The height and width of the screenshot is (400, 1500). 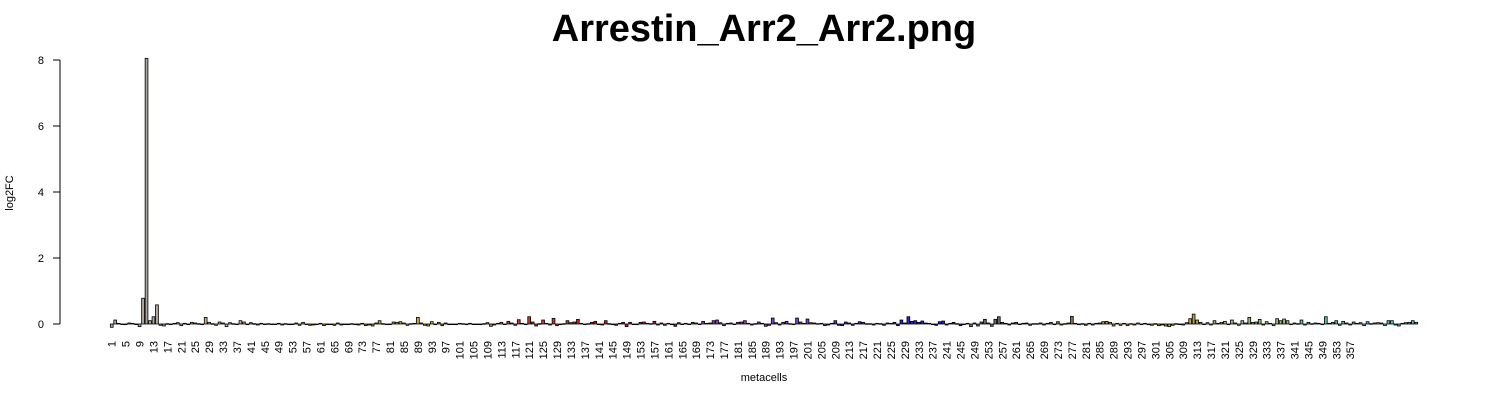 What do you see at coordinates (113, 344) in the screenshot?
I see `x-tick-label: 1` at bounding box center [113, 344].